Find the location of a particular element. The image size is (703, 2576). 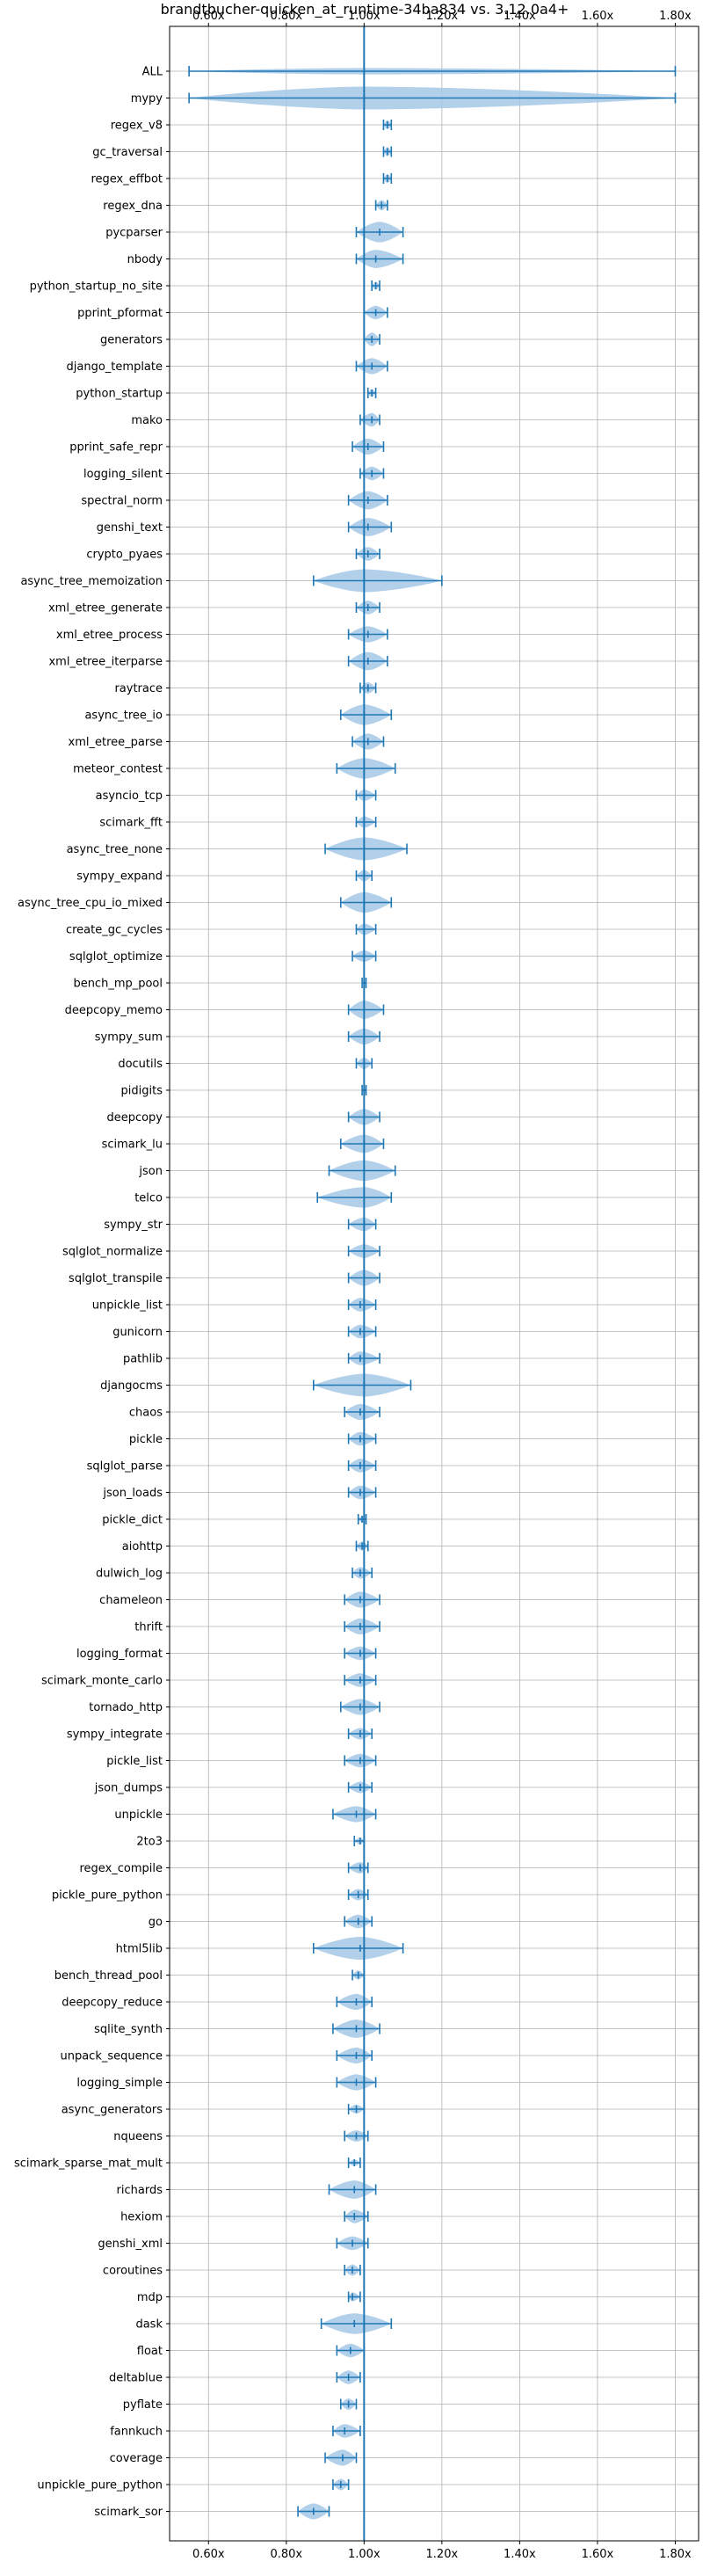

category-label: xml_etree_process is located at coordinates (110, 635).